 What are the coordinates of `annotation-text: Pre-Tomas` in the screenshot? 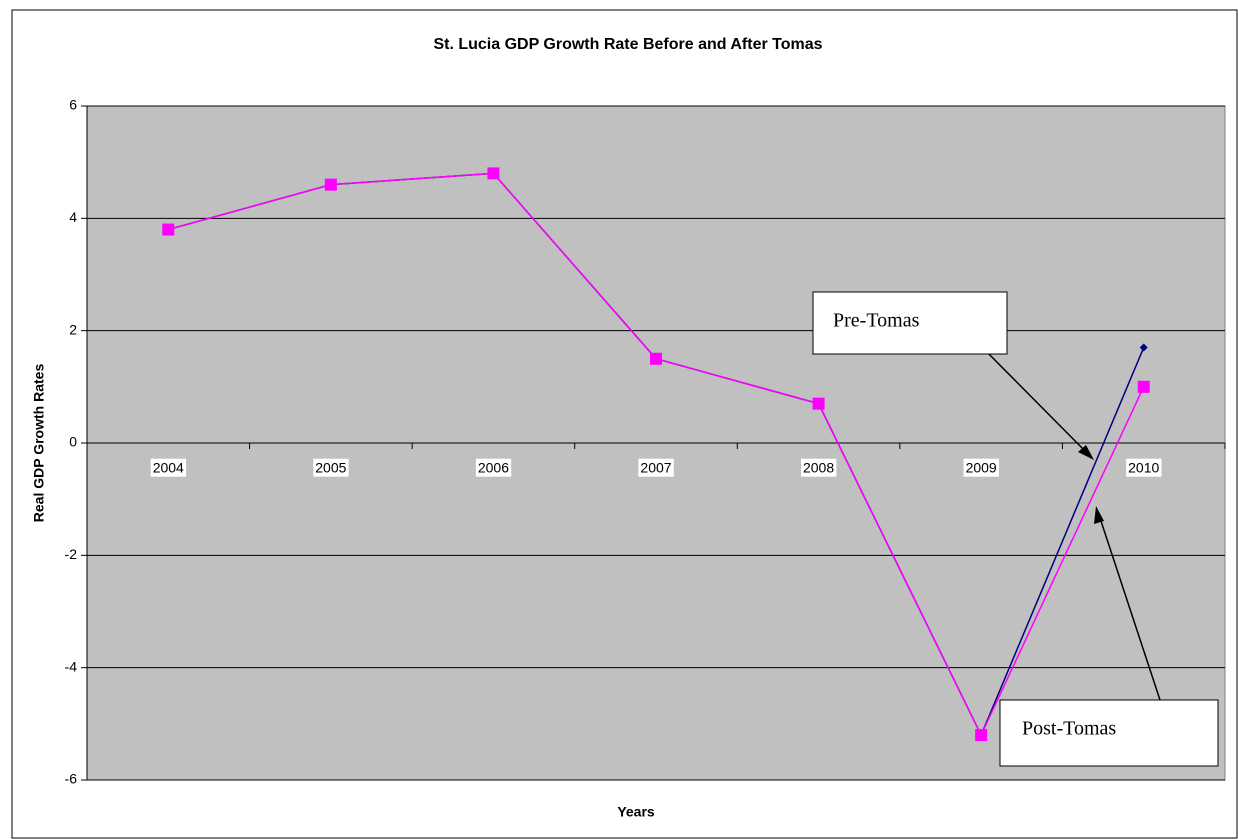 It's located at (876, 321).